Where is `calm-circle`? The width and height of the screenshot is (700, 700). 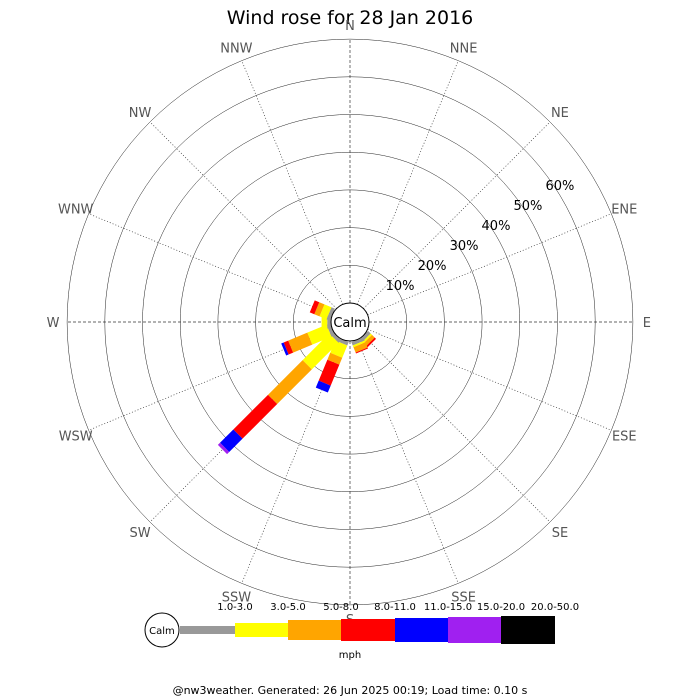 calm-circle is located at coordinates (350, 322).